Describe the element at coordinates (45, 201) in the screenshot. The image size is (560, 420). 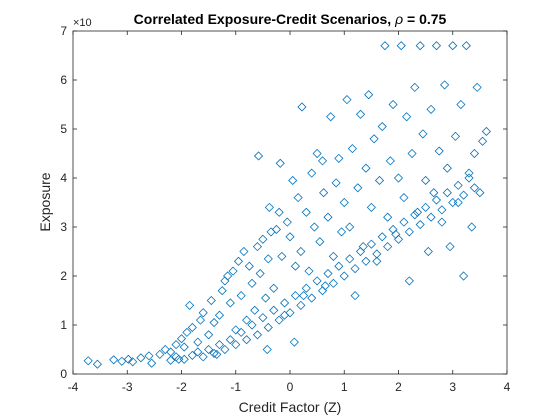
I see `y-axis-label: Exposure` at that location.